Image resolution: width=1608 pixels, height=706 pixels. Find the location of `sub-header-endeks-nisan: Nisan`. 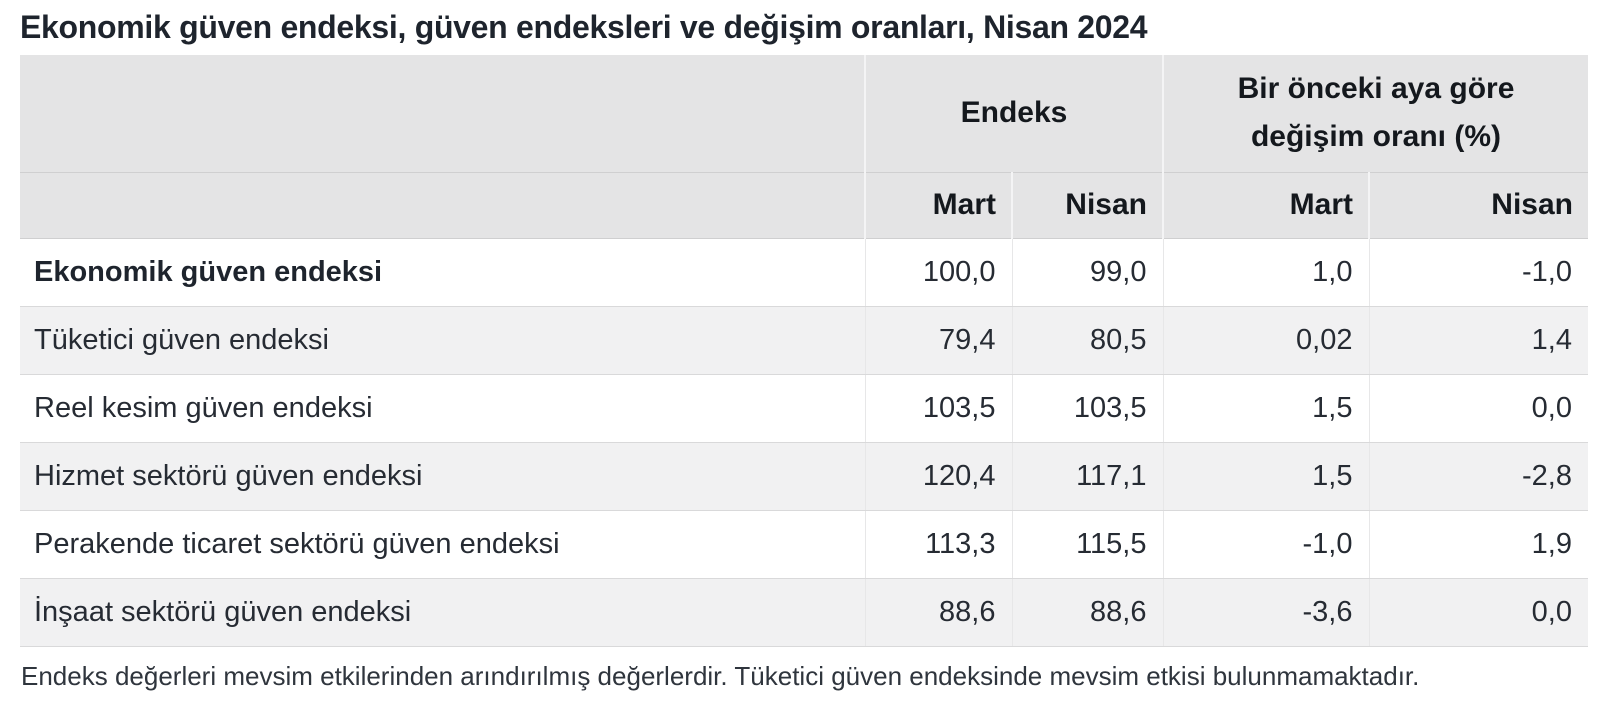

sub-header-endeks-nisan: Nisan is located at coordinates (1087, 205).